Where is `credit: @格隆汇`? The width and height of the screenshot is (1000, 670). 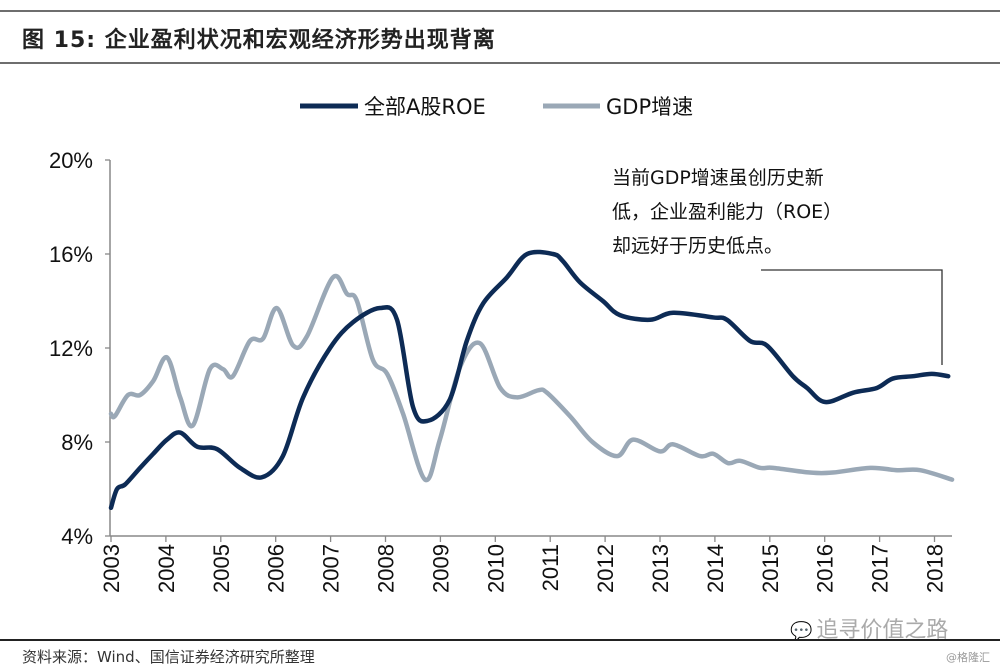 credit: @格隆汇 is located at coordinates (968, 657).